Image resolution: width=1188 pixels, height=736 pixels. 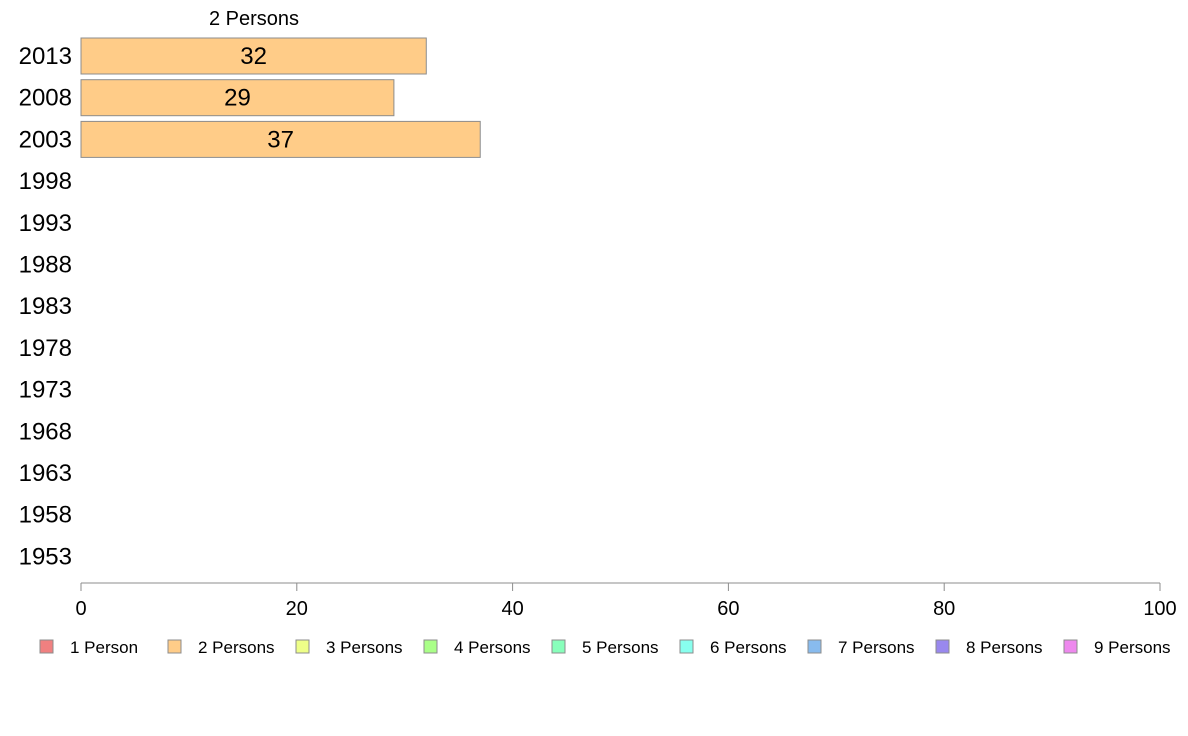 What do you see at coordinates (45, 473) in the screenshot?
I see `y-tick-label-1963: 1963` at bounding box center [45, 473].